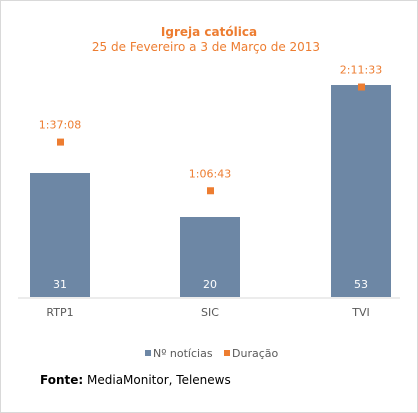 Image resolution: width=418 pixels, height=413 pixels. Describe the element at coordinates (59, 312) in the screenshot. I see `category-label-rtp1: RTP1` at that location.